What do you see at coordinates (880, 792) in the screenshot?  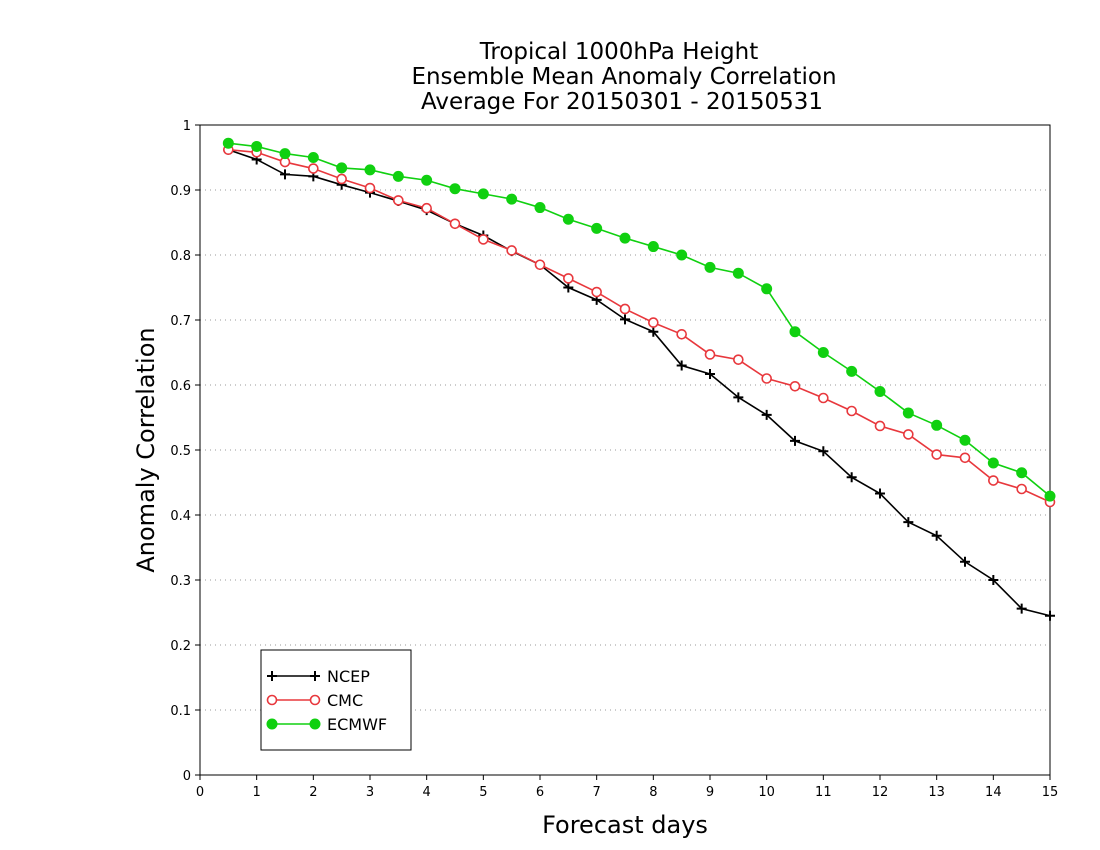 I see `x-tick-label: 12` at bounding box center [880, 792].